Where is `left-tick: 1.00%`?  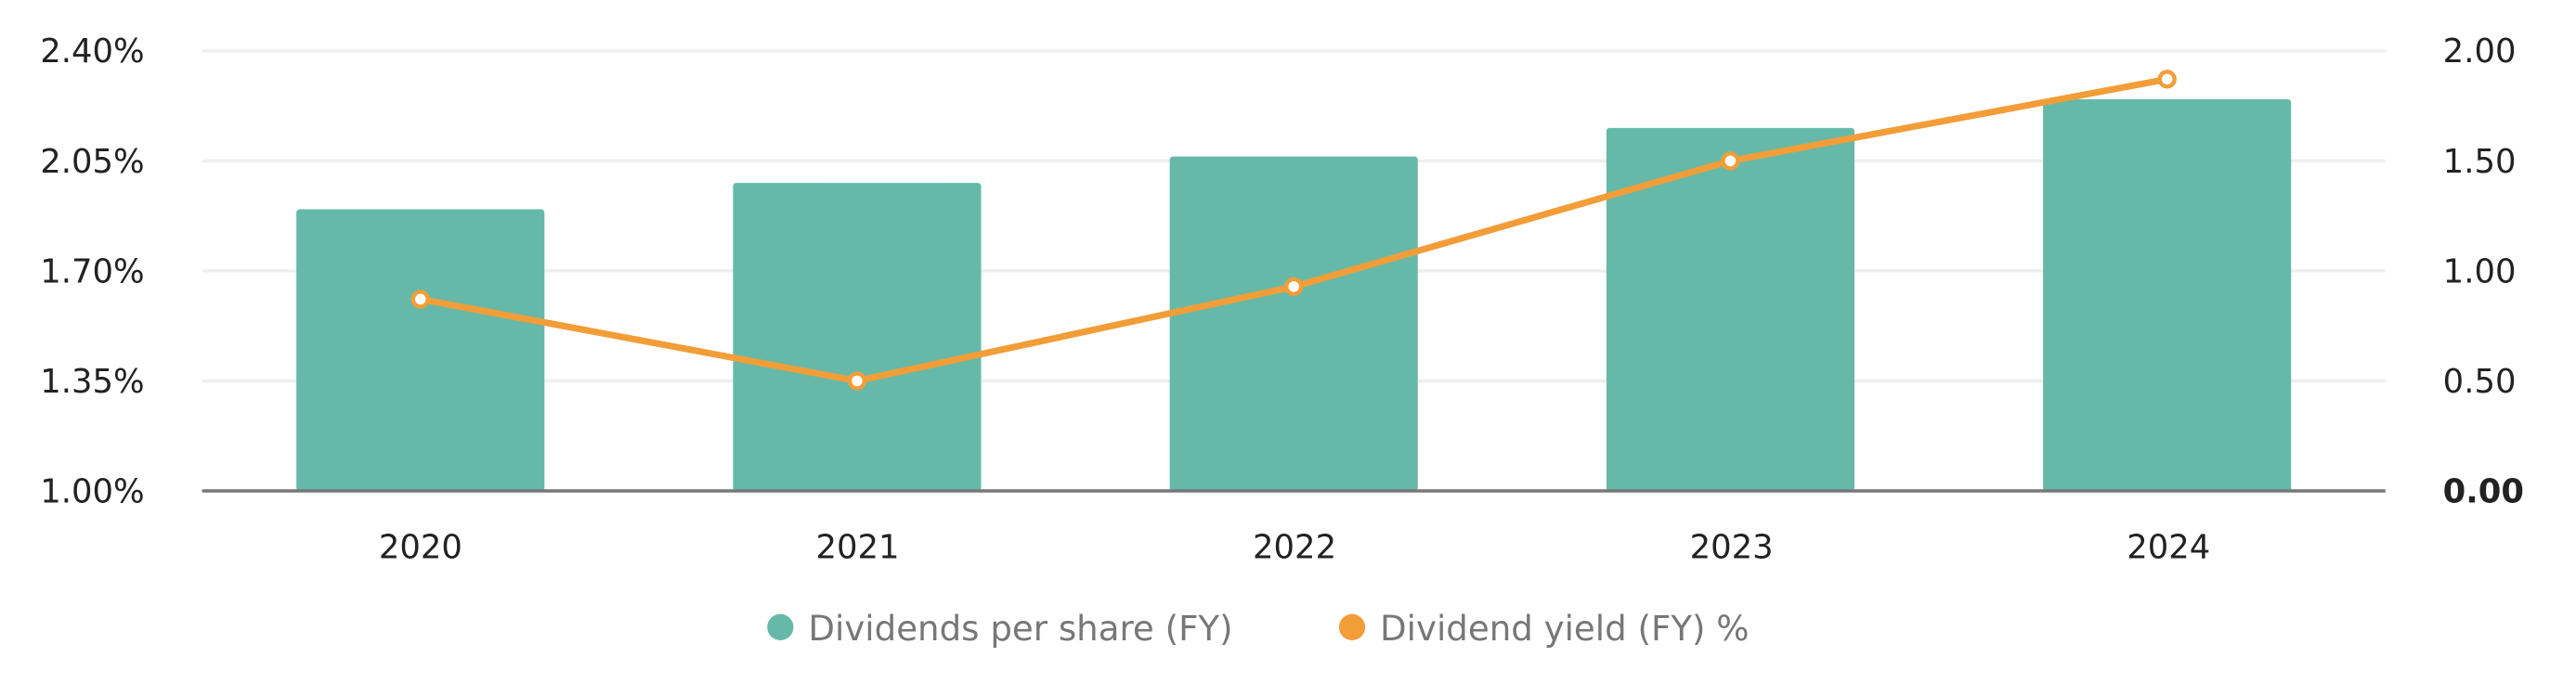 left-tick: 1.00% is located at coordinates (92, 491).